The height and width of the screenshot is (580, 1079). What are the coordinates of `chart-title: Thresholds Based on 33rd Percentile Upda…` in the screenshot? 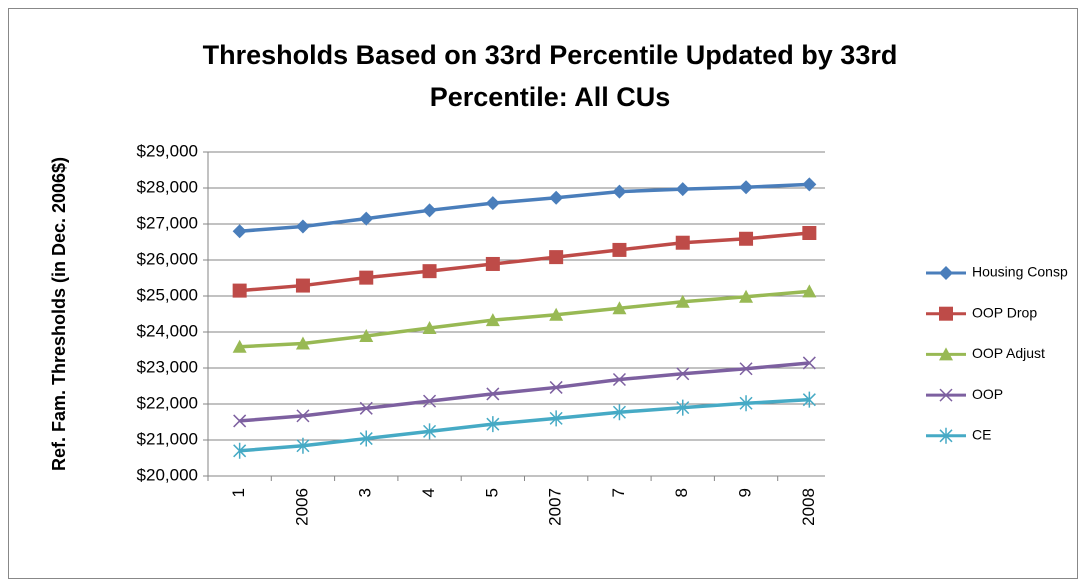 It's located at (550, 76).